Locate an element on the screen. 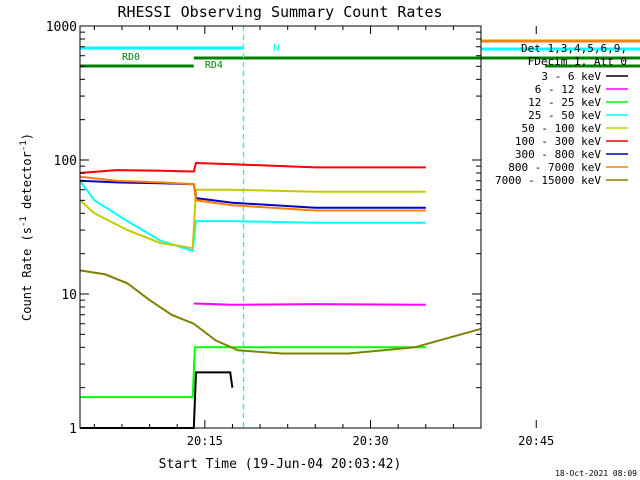 The height and width of the screenshot is (480, 640). y-label-sup: -1 is located at coordinates (24, 221).